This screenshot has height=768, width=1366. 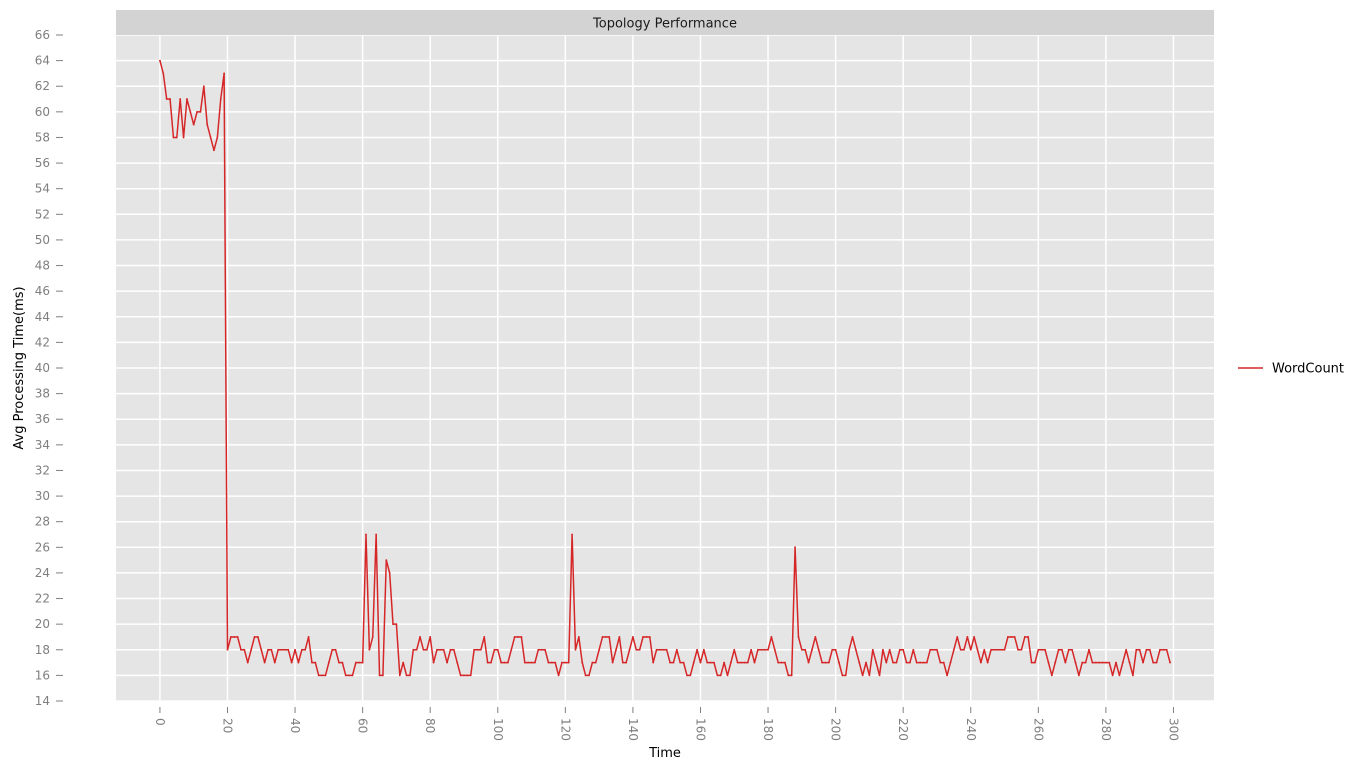 I want to click on y-tick-label: 28, so click(x=42, y=522).